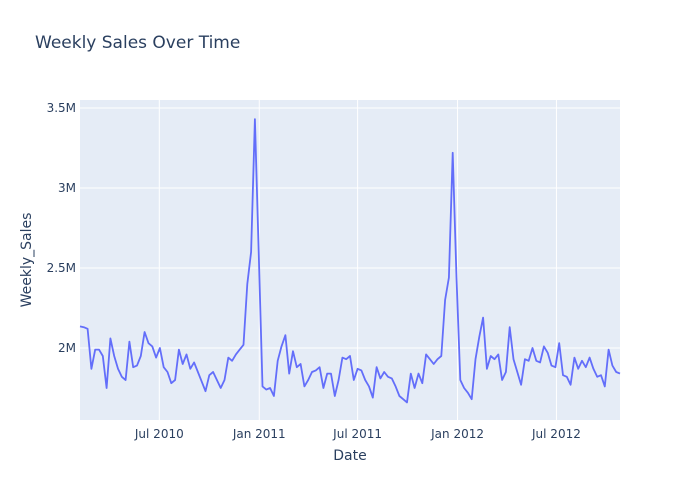  I want to click on chart-title: Weekly Sales Over Time, so click(138, 43).